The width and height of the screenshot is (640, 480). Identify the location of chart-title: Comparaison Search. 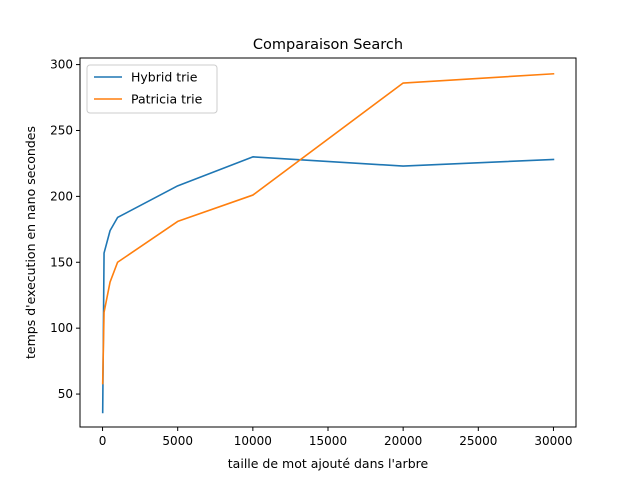
(328, 45).